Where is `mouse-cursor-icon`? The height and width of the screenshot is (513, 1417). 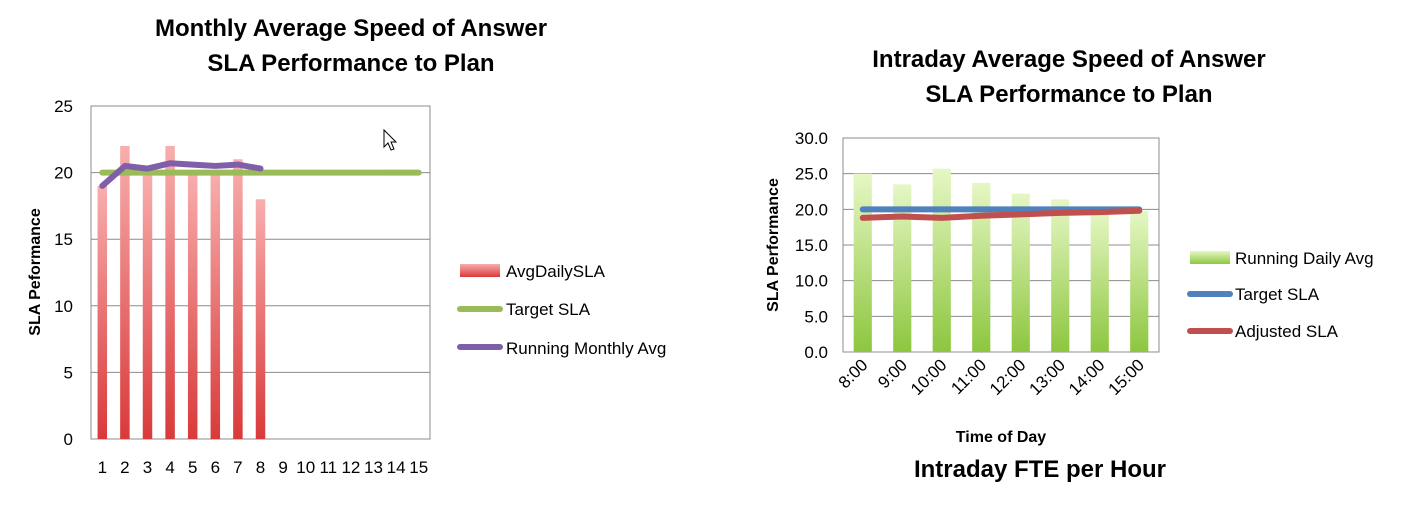 mouse-cursor-icon is located at coordinates (390, 139).